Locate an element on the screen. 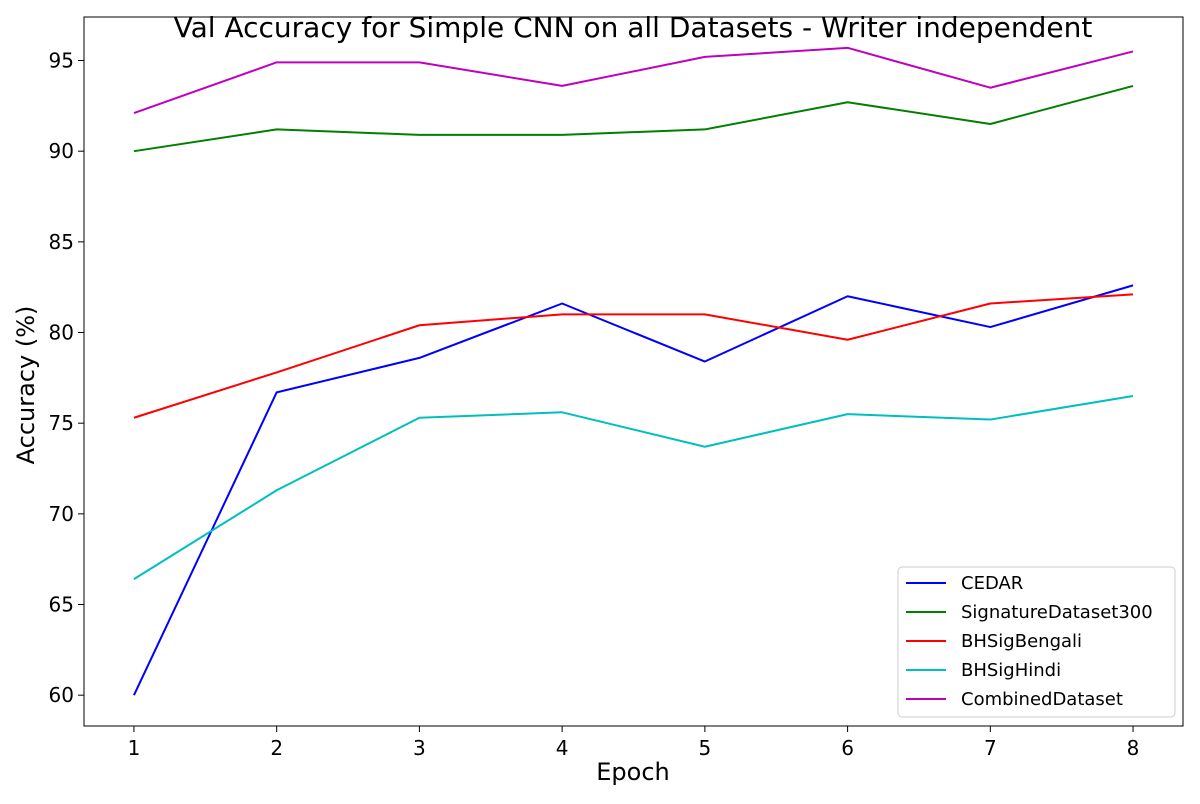  y-tick-label: 95 is located at coordinates (61, 61).